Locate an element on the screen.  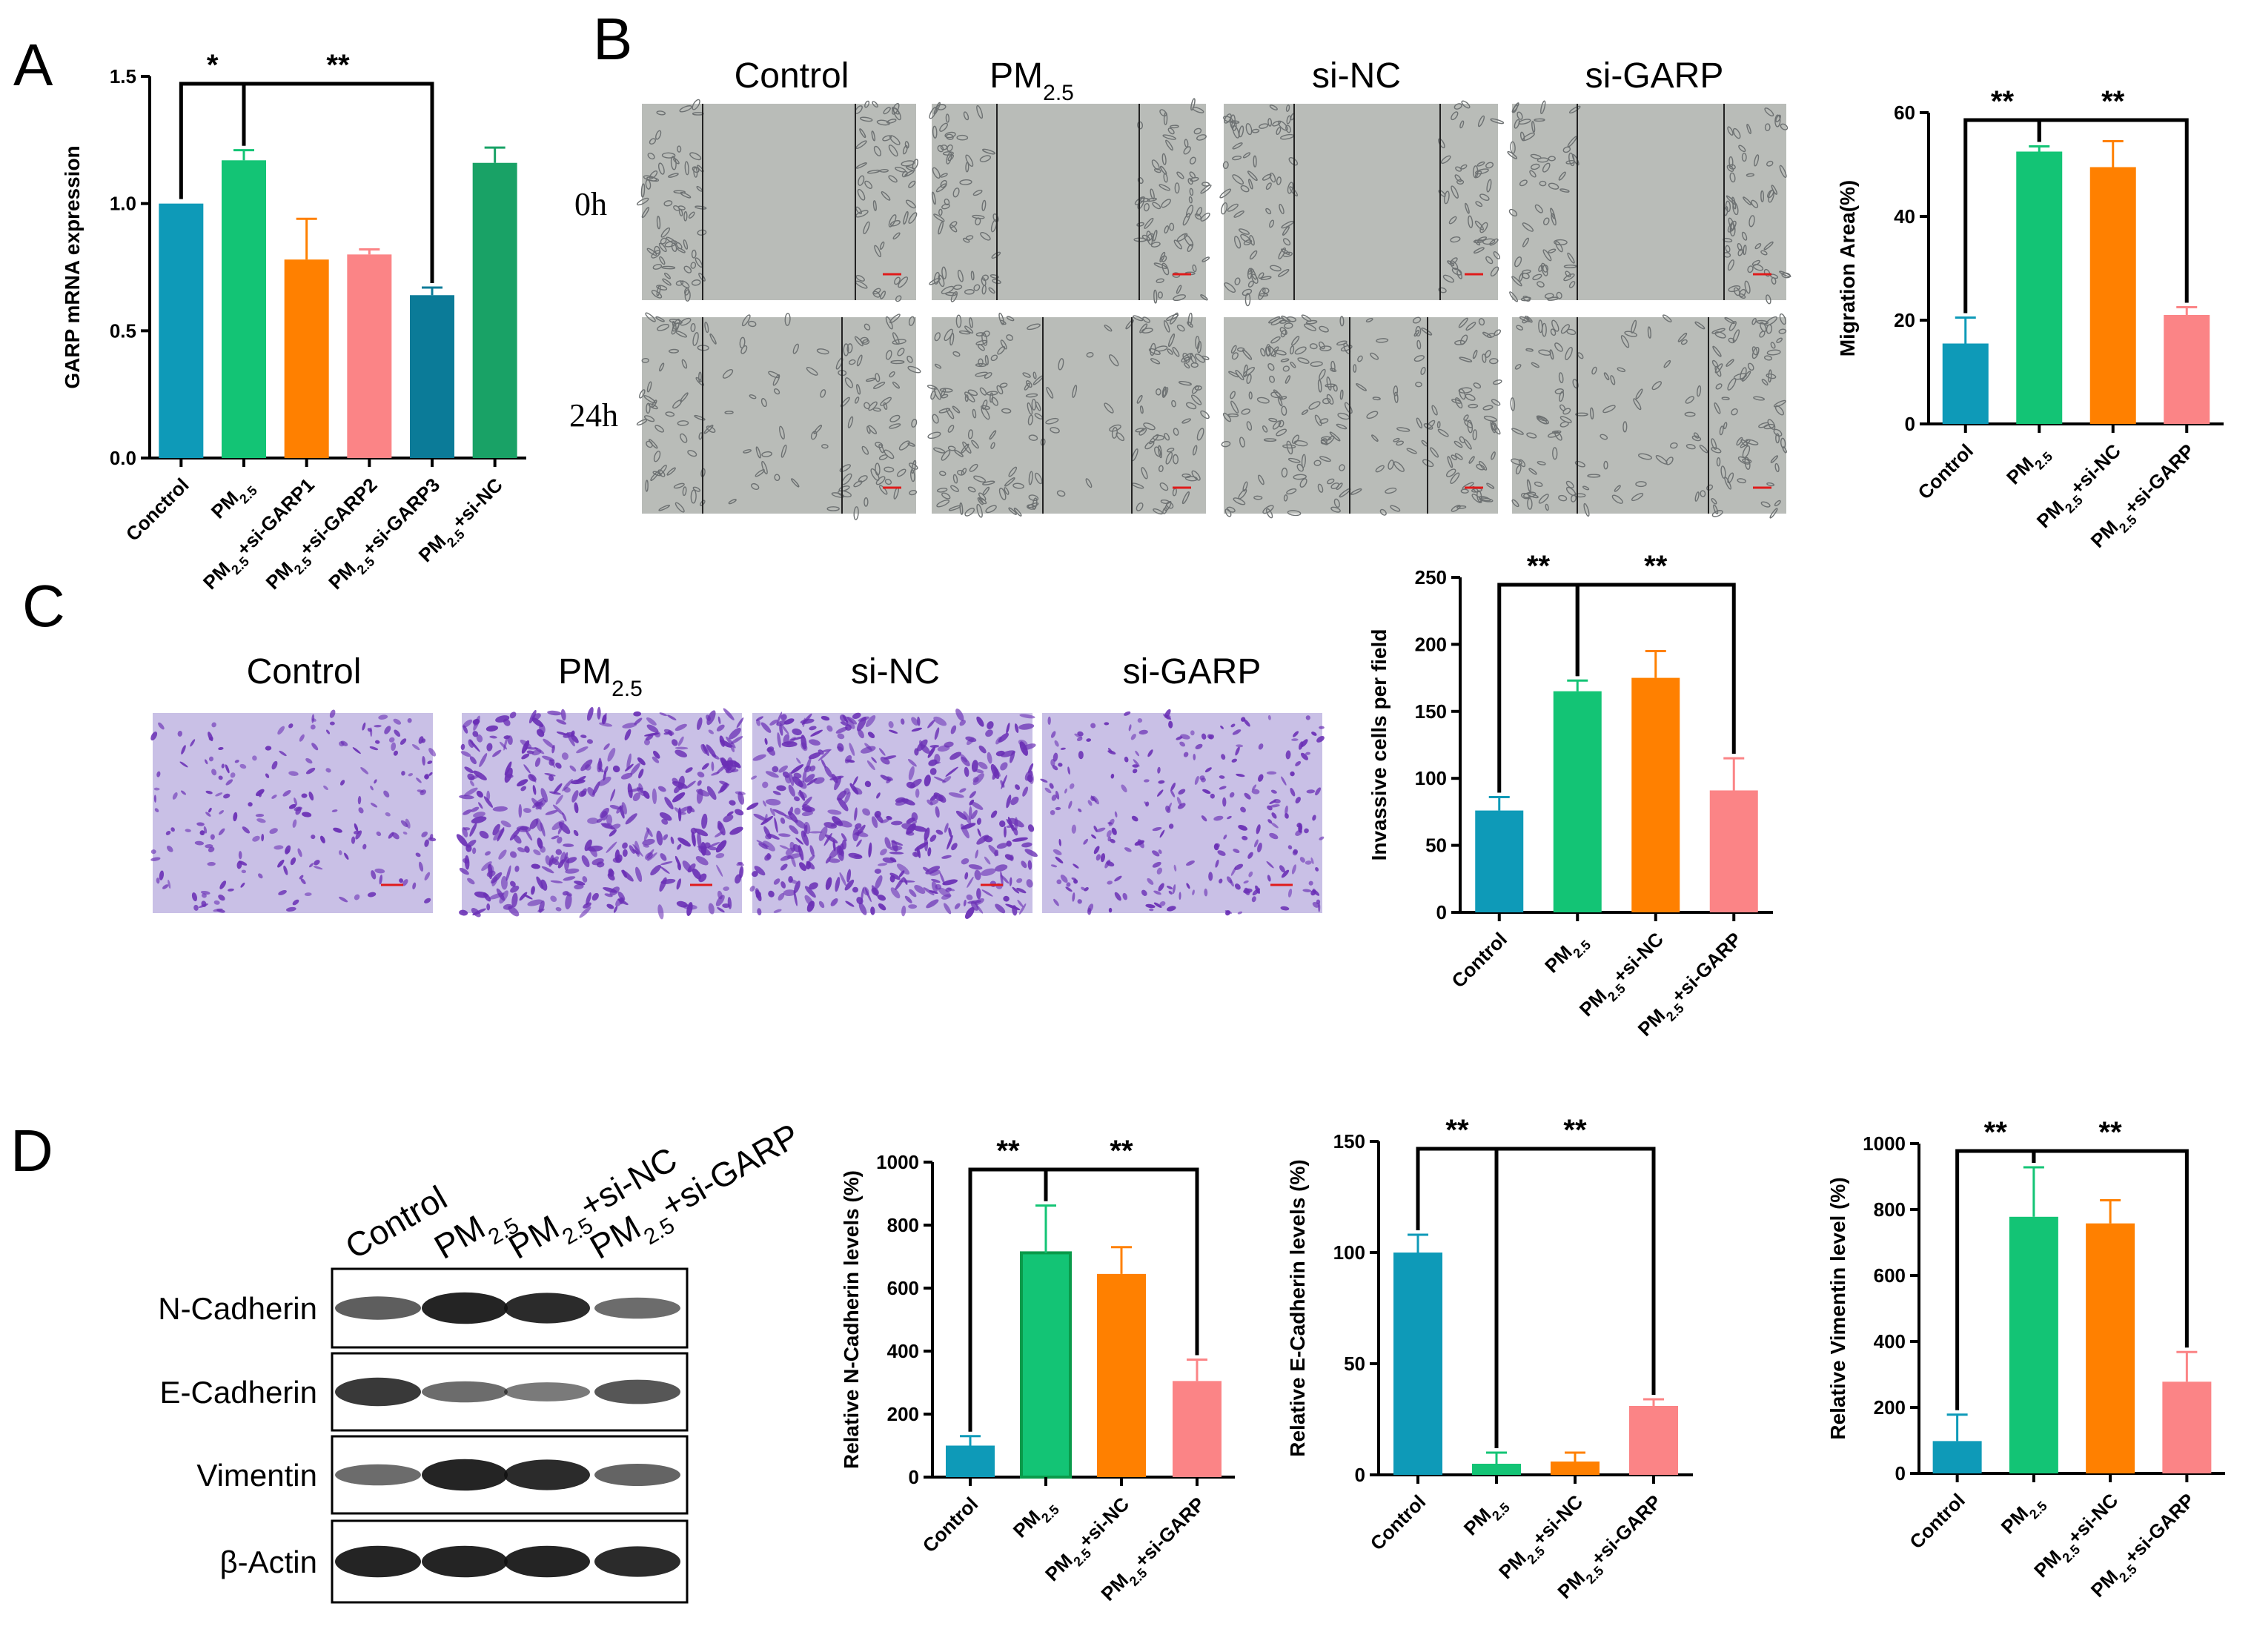
y-tick-label: 200 is located at coordinates (1890, 1407).